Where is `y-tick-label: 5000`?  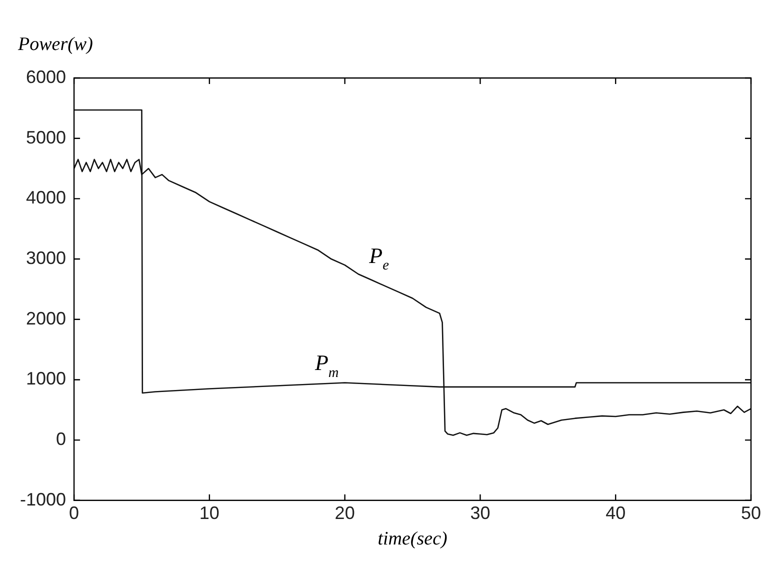
y-tick-label: 5000 is located at coordinates (46, 137).